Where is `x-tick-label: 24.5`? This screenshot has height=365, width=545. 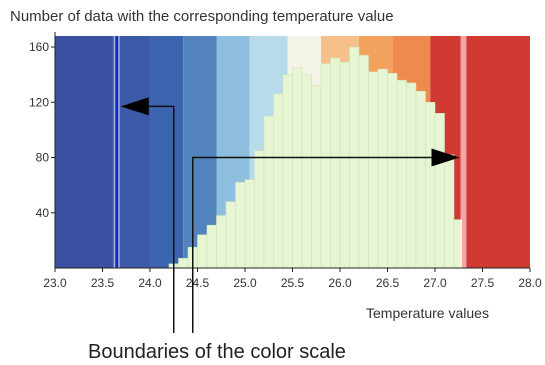 x-tick-label: 24.5 is located at coordinates (198, 283).